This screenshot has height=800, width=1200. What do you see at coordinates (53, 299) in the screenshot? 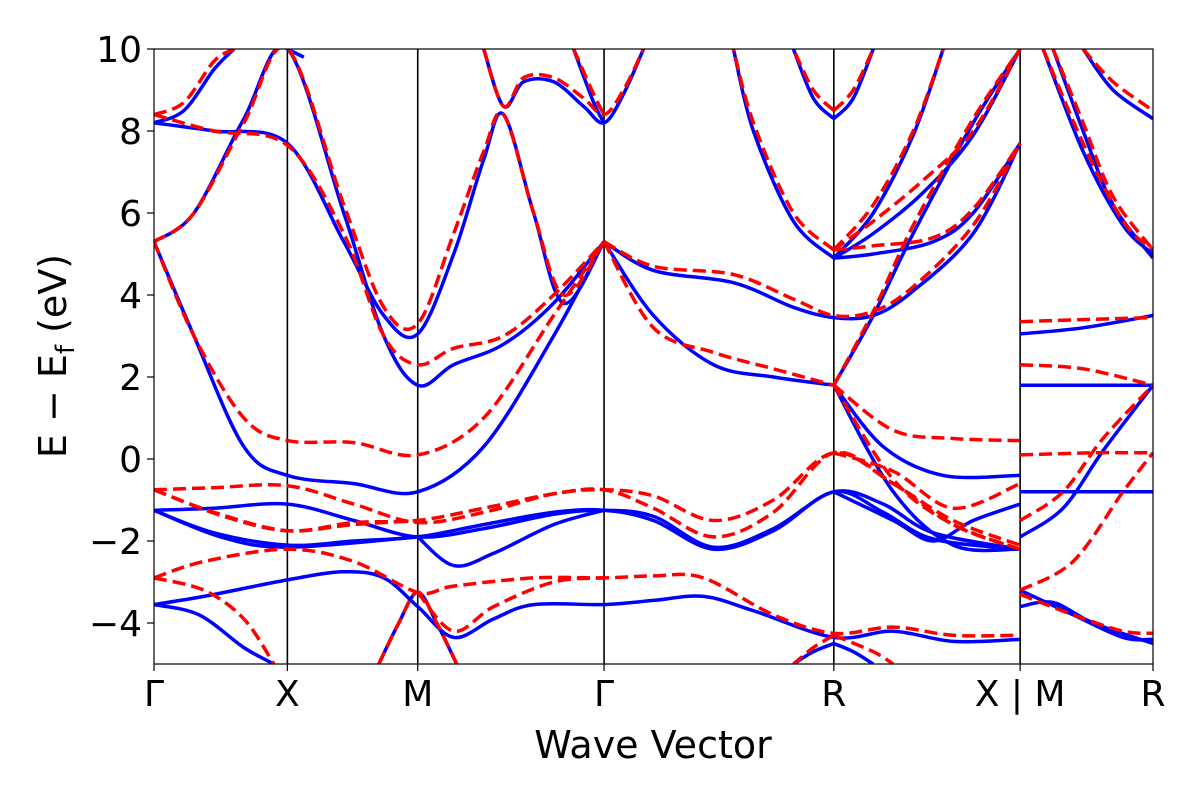
I see `y-axis-label-unit: (eV)` at bounding box center [53, 299].